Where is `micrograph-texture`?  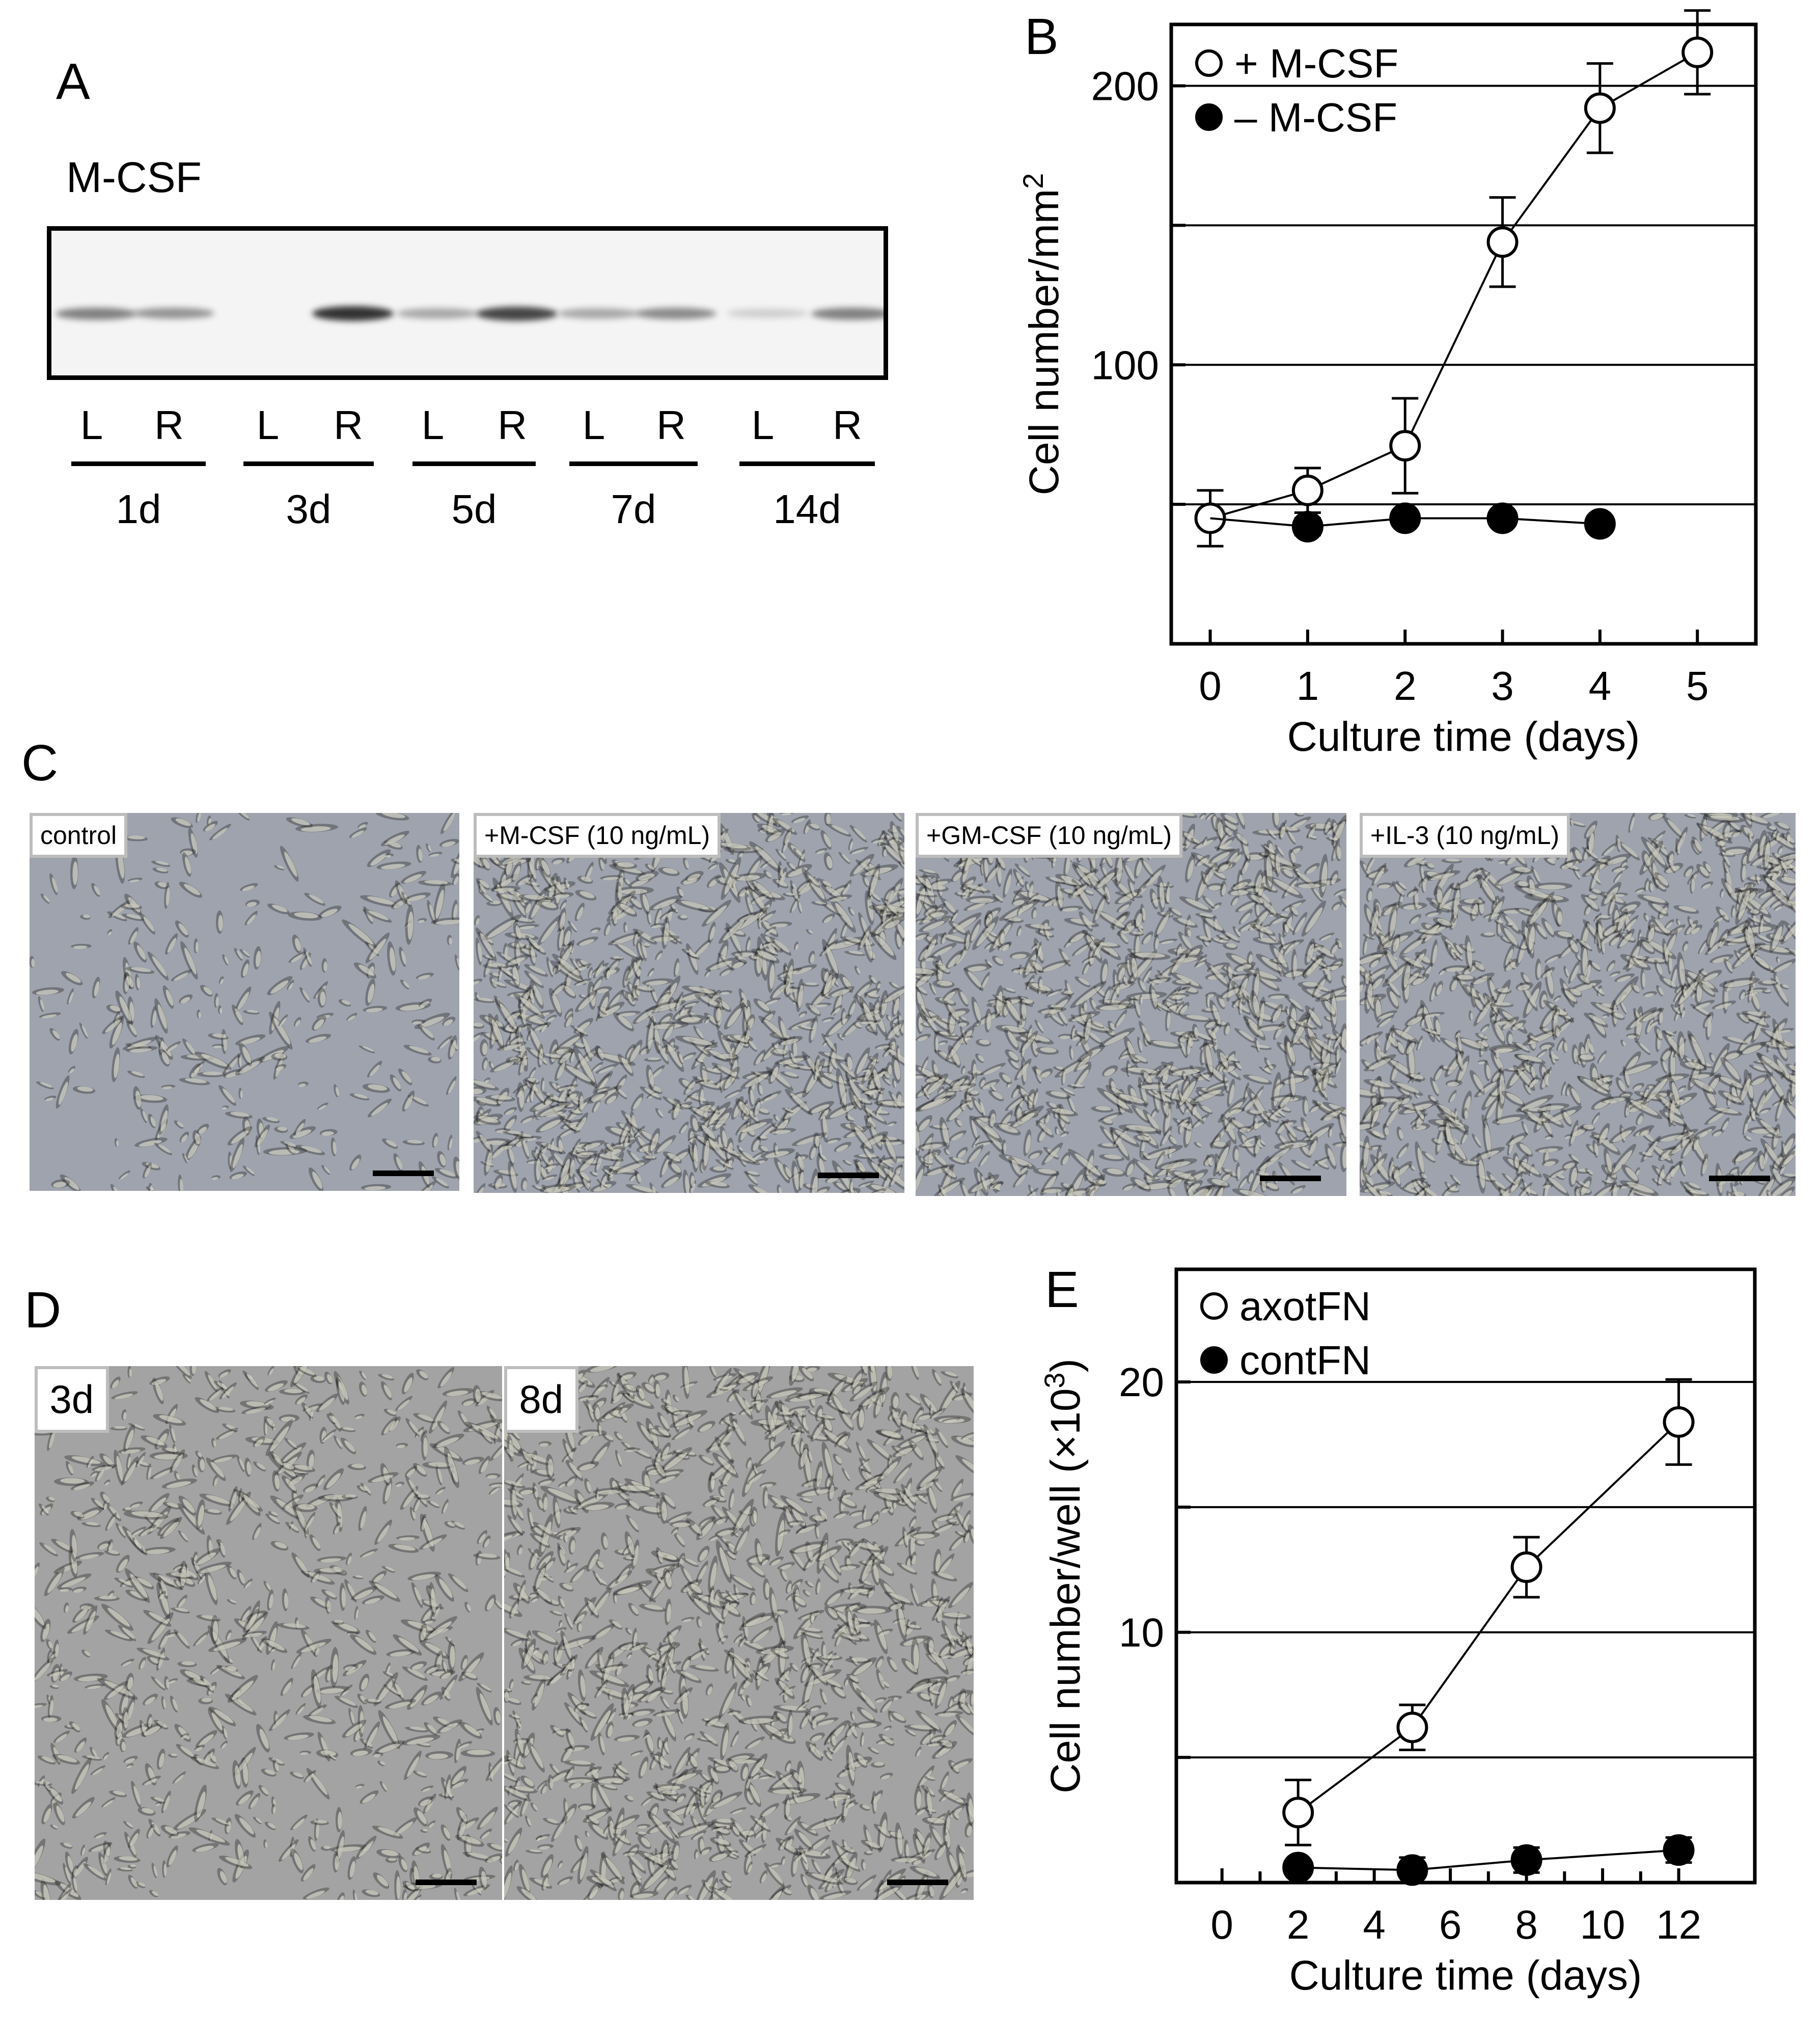 micrograph-texture is located at coordinates (1578, 1004).